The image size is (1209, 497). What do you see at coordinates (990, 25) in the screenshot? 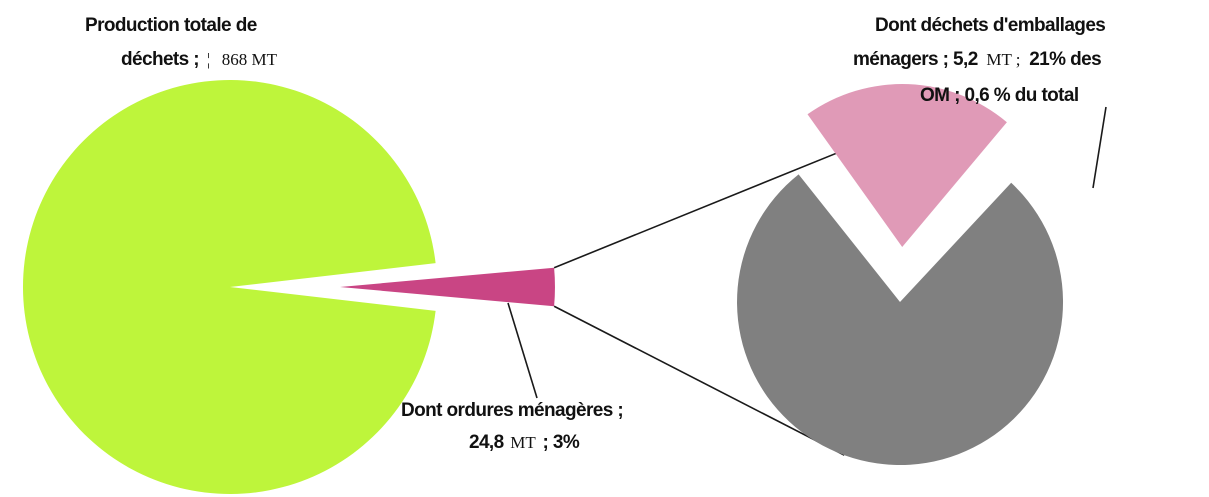
I see `label-pack-line1: Dont déchets d'emballages` at bounding box center [990, 25].